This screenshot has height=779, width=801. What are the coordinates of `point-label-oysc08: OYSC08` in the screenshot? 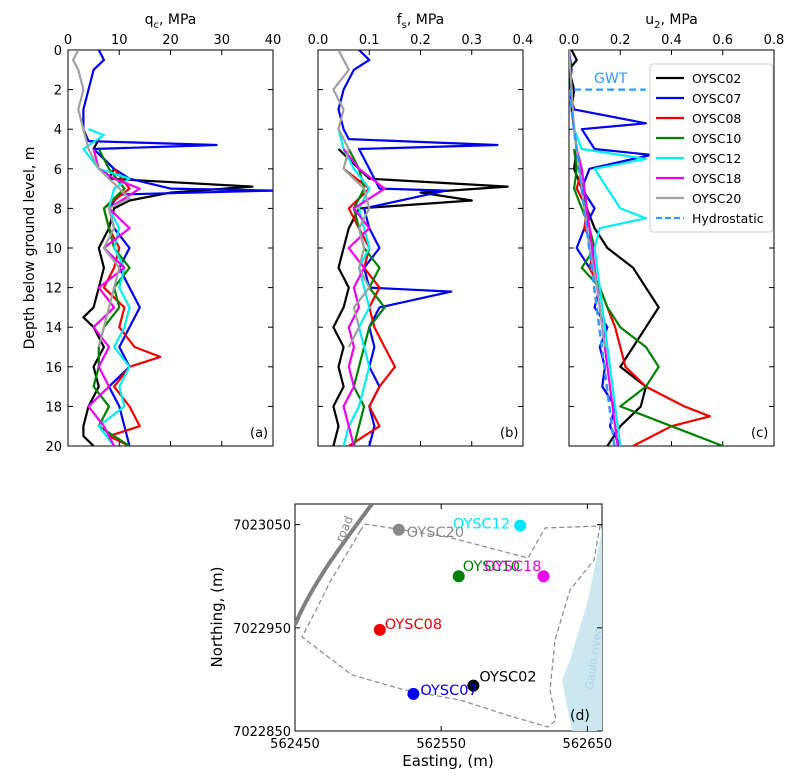 It's located at (413, 625).